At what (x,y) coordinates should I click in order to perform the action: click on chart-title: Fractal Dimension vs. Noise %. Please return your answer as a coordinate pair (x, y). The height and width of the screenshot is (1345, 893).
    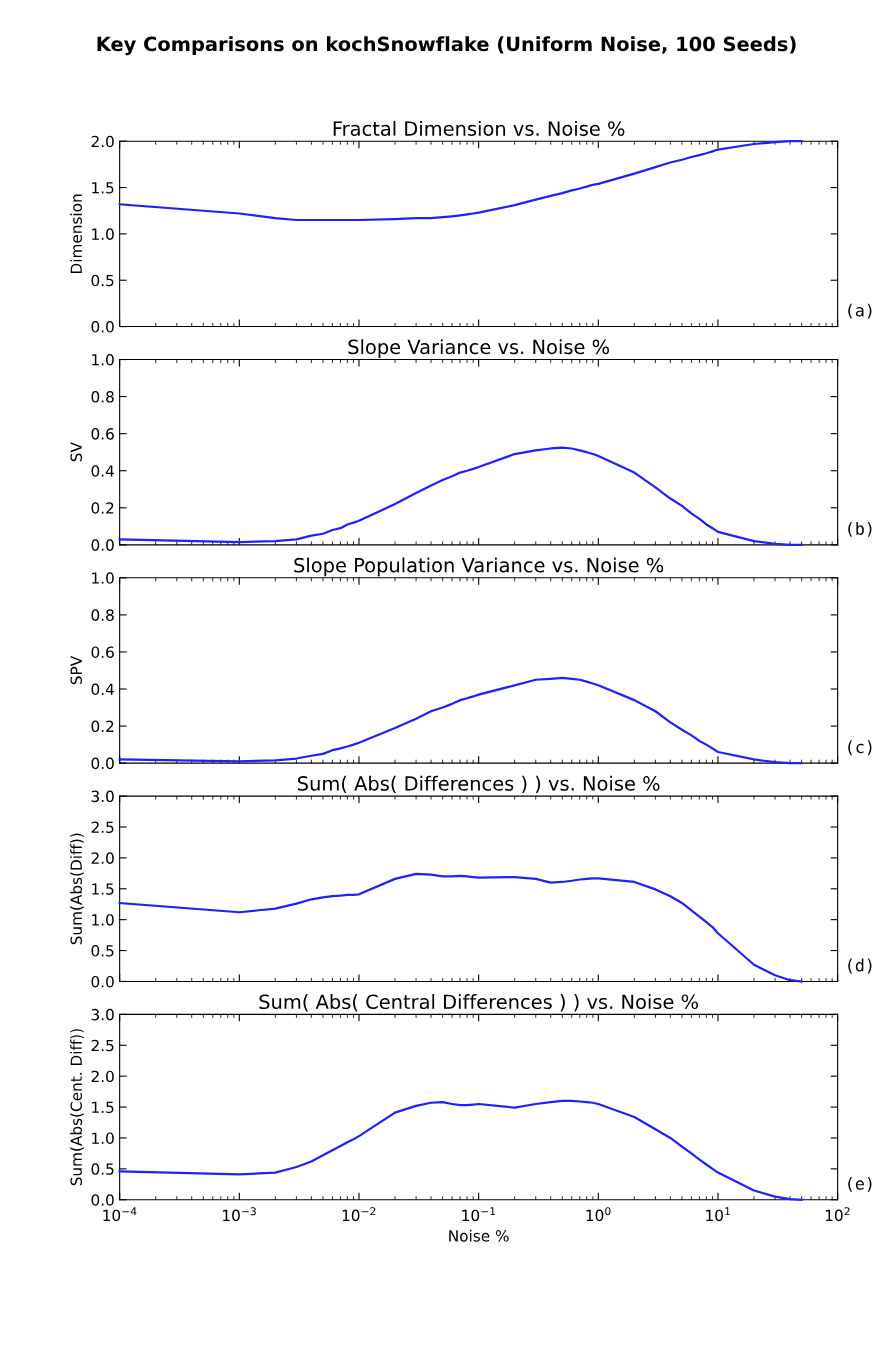
    Looking at the image, I should click on (479, 128).